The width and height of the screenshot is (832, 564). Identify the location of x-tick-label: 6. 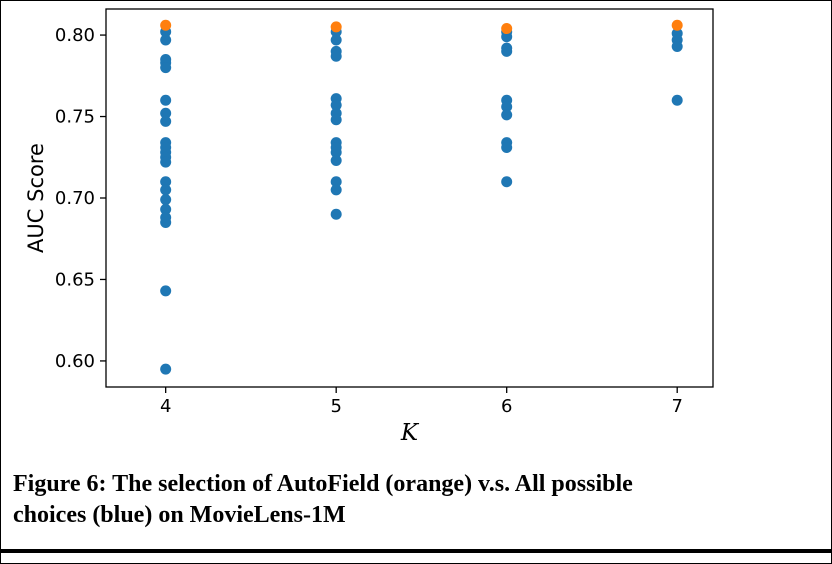
(506, 406).